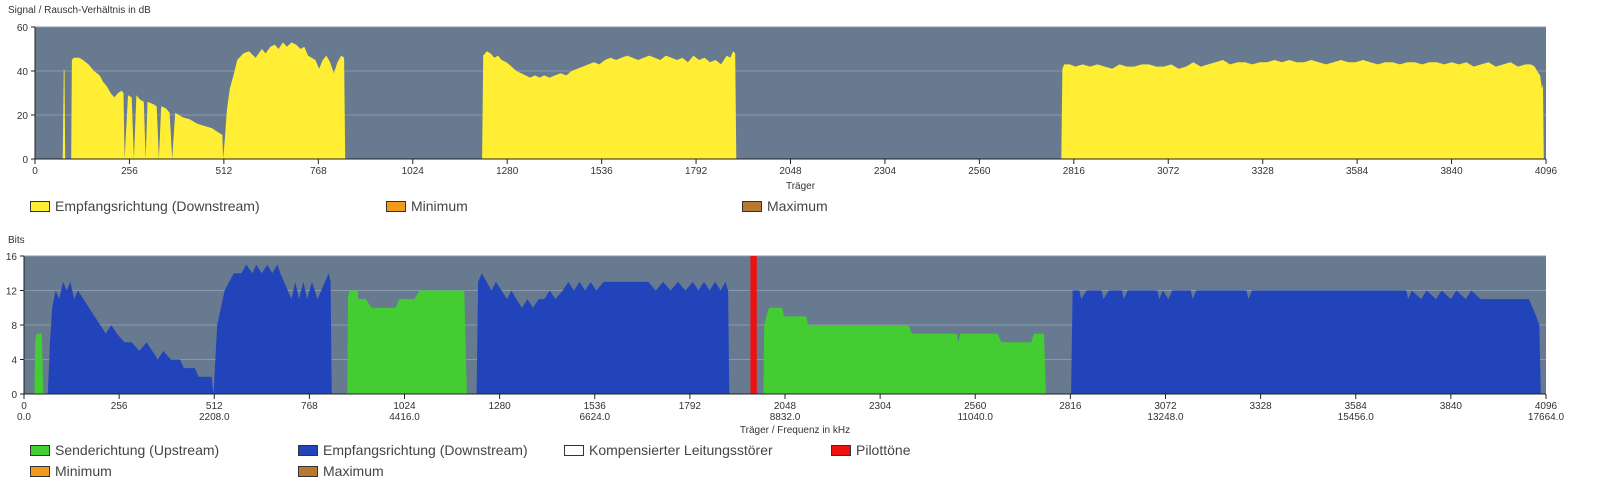  Describe the element at coordinates (14, 326) in the screenshot. I see `y-tick-label: 8` at that location.